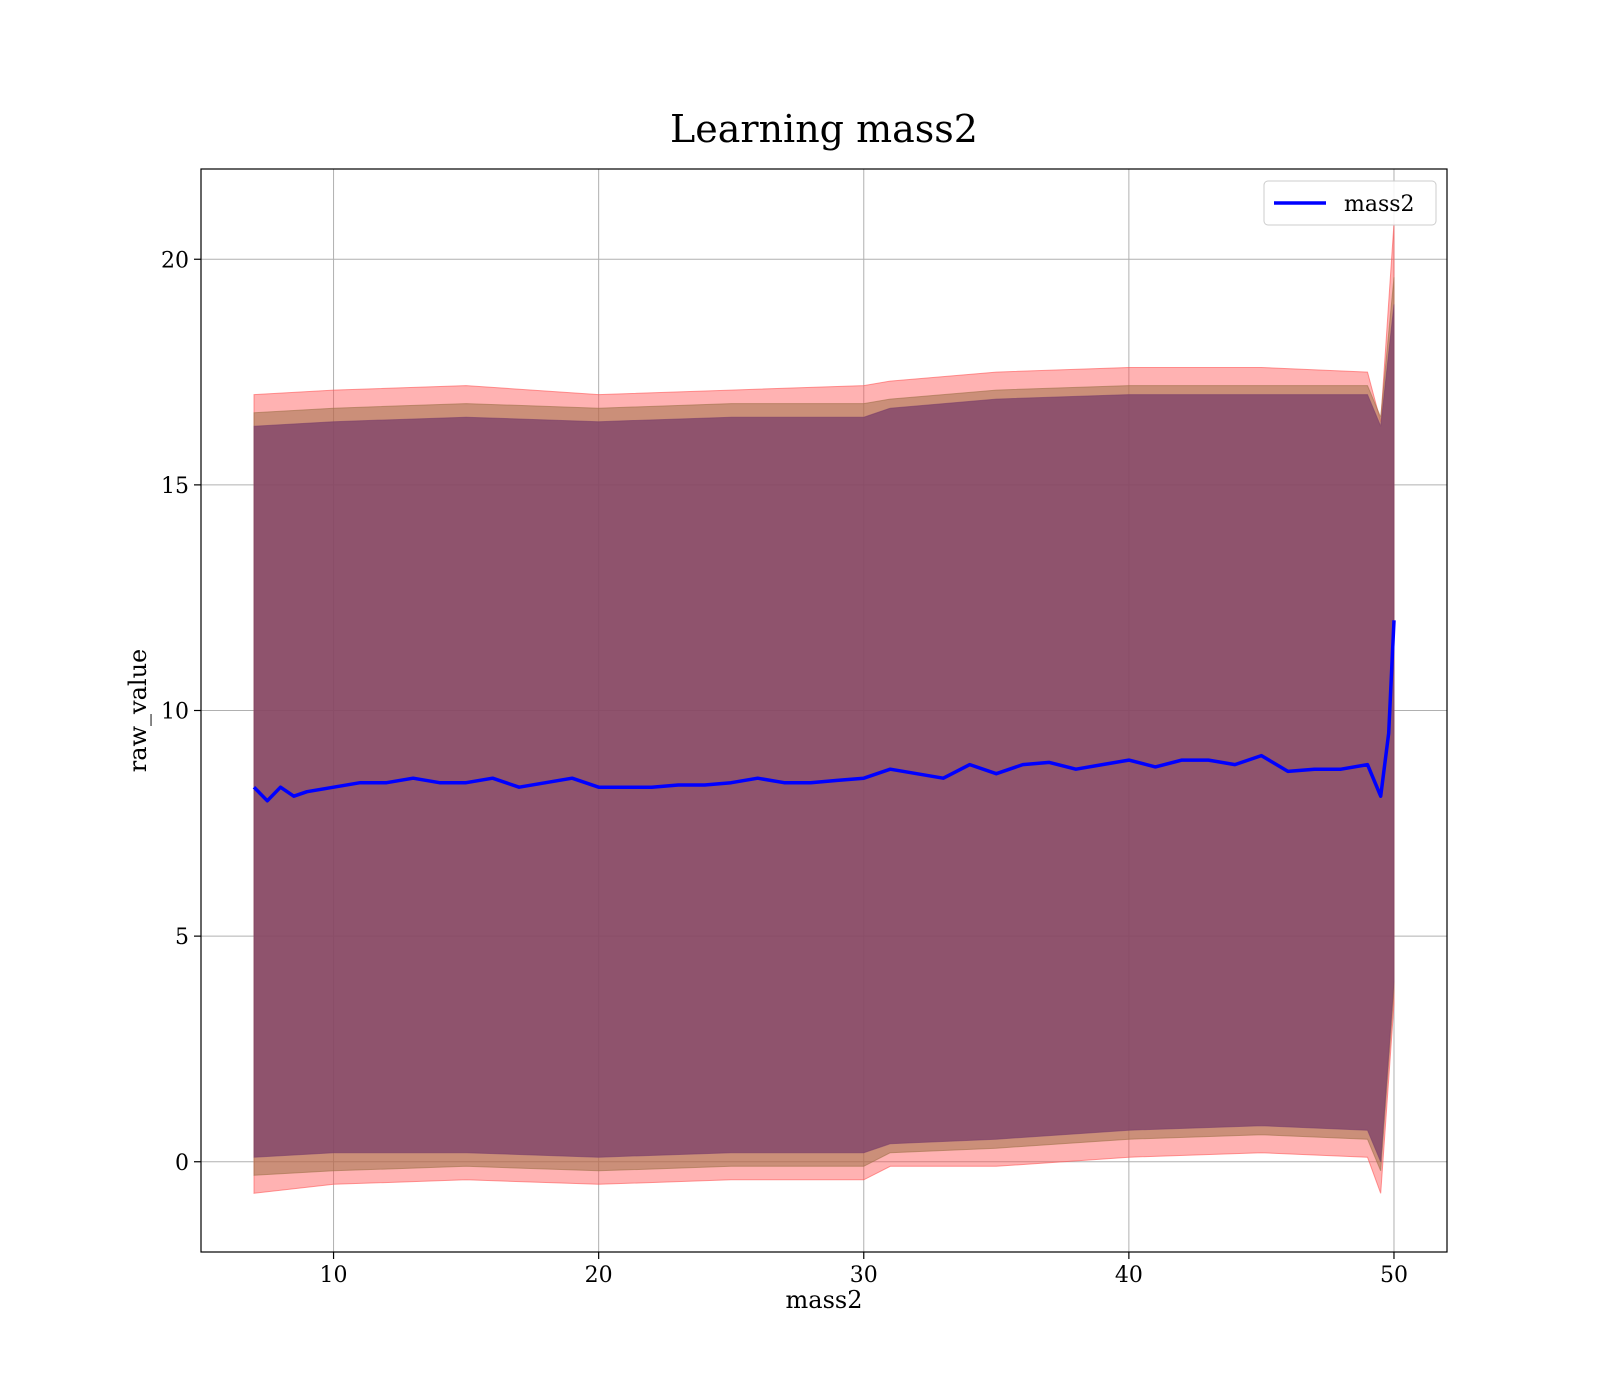 The width and height of the screenshot is (1600, 1400). What do you see at coordinates (1129, 1275) in the screenshot?
I see `x-tick-label: 40` at bounding box center [1129, 1275].